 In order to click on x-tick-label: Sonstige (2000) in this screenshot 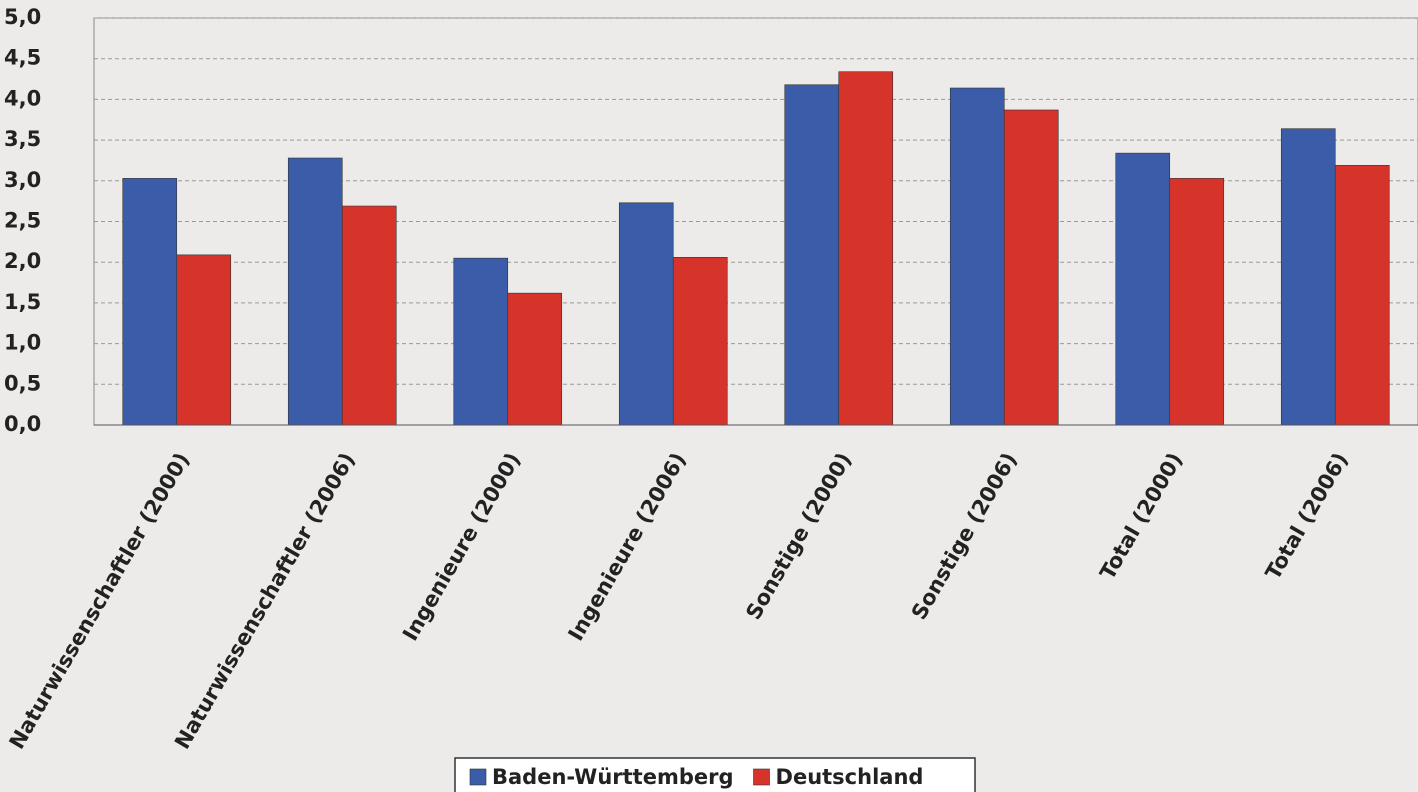, I will do `click(798, 536)`.